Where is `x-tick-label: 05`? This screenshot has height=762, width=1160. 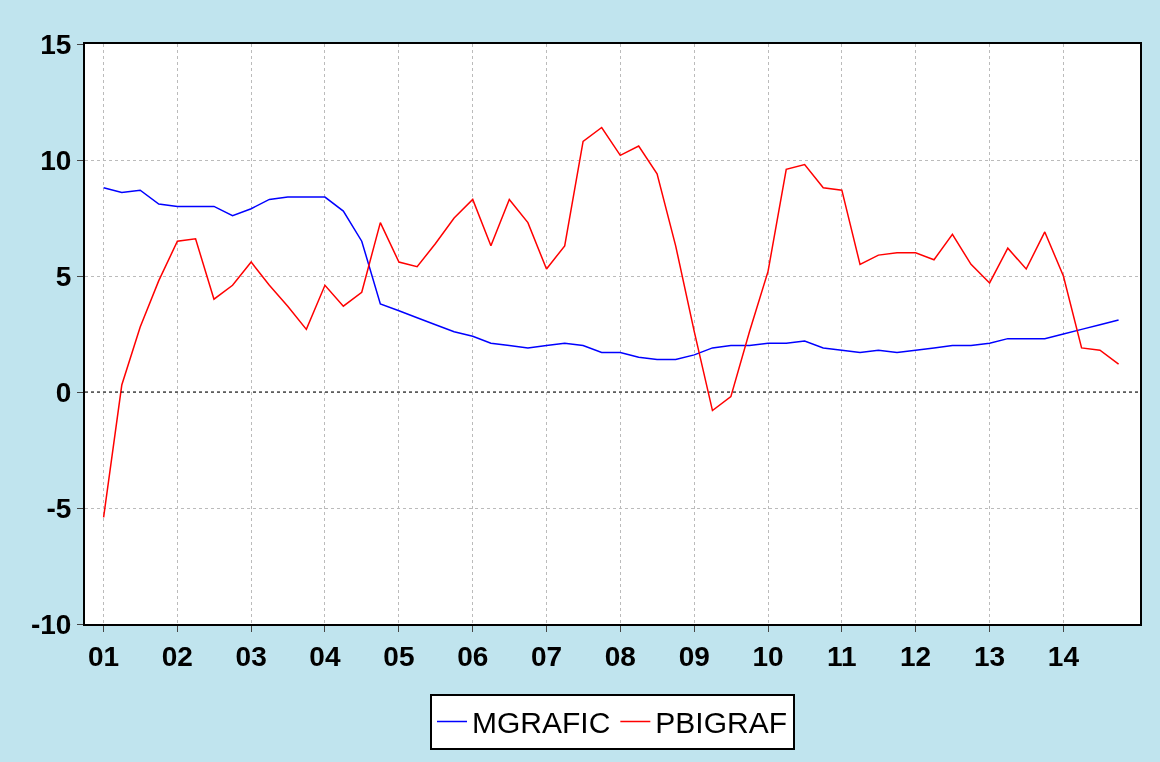 x-tick-label: 05 is located at coordinates (399, 656).